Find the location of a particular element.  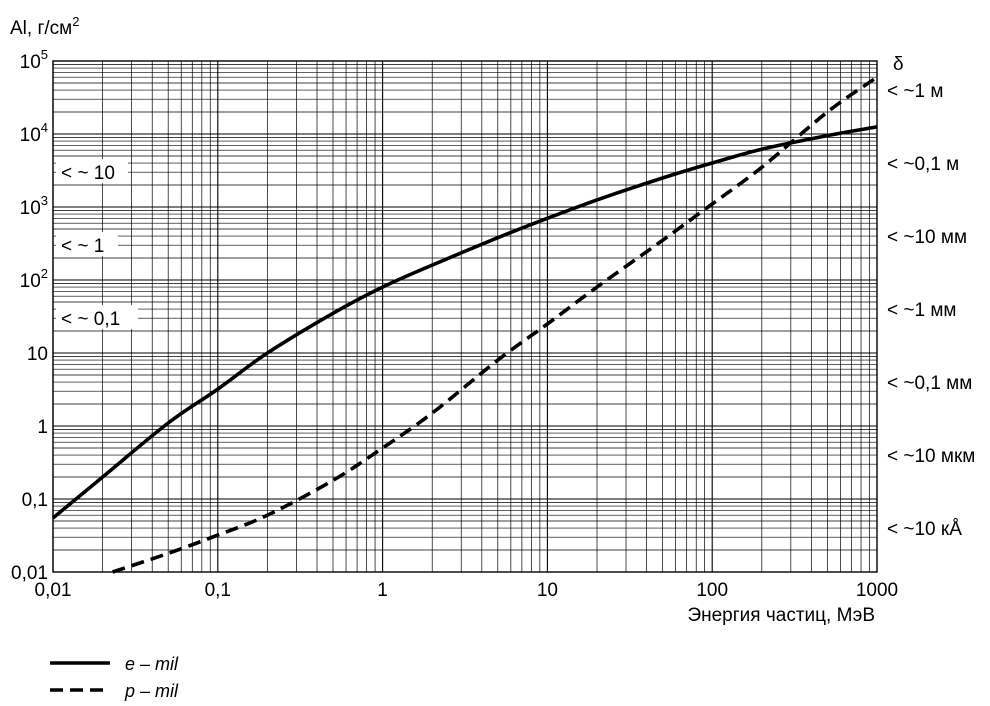

right-axis-label: < ~0,1 мм is located at coordinates (929, 383).